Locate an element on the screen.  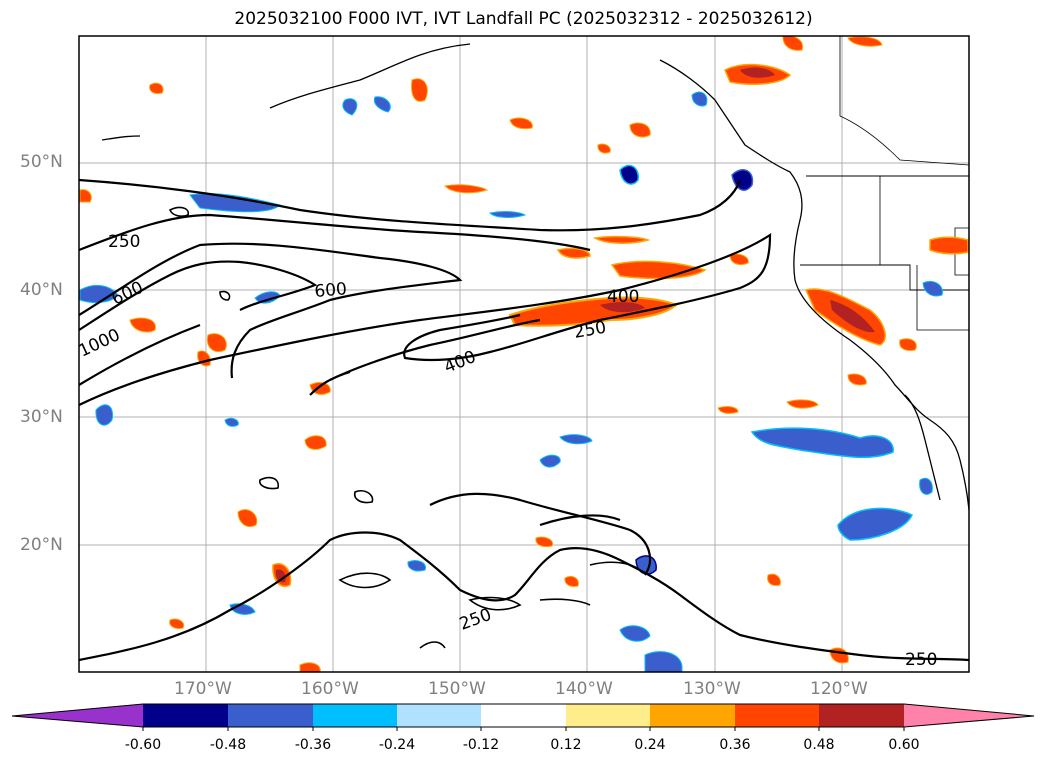
colorbar-tick-label: 0.12 is located at coordinates (566, 745).